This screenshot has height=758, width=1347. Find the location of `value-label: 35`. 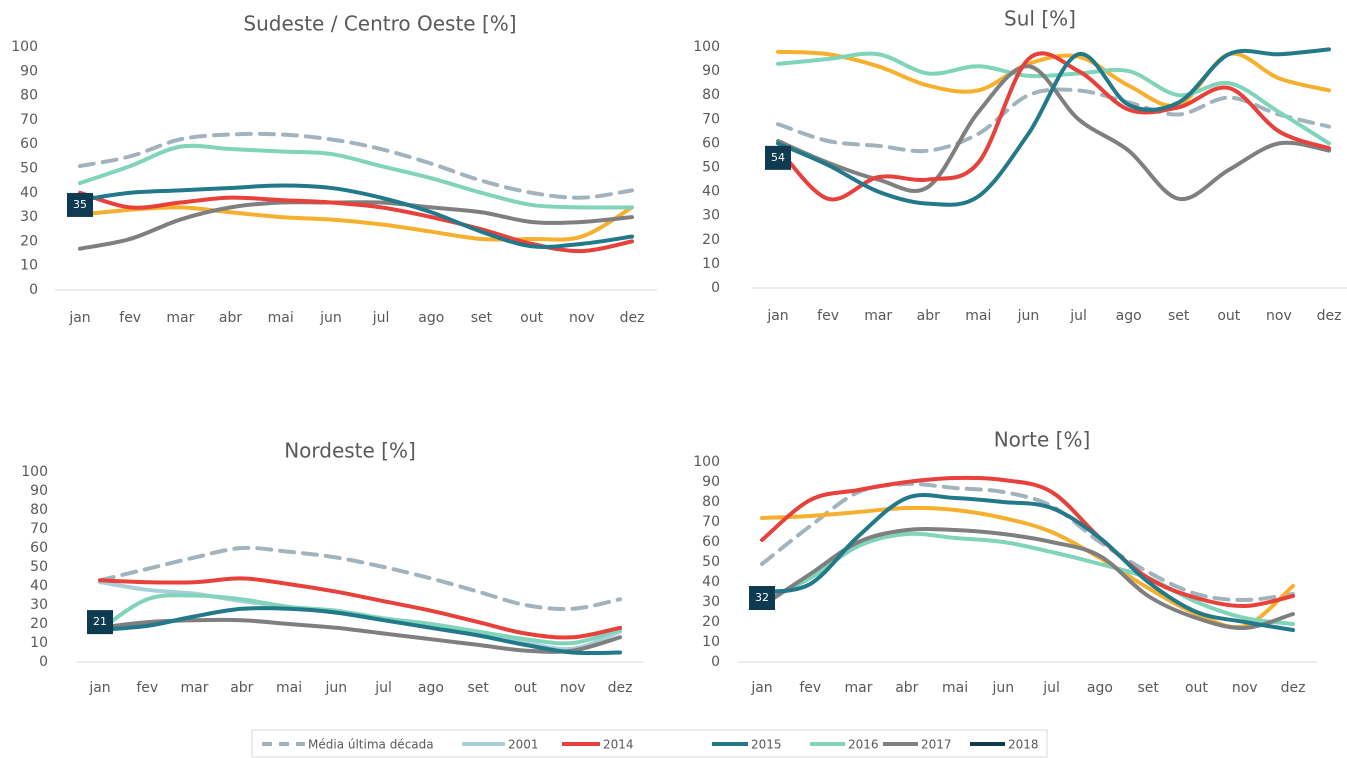

value-label: 35 is located at coordinates (80, 204).